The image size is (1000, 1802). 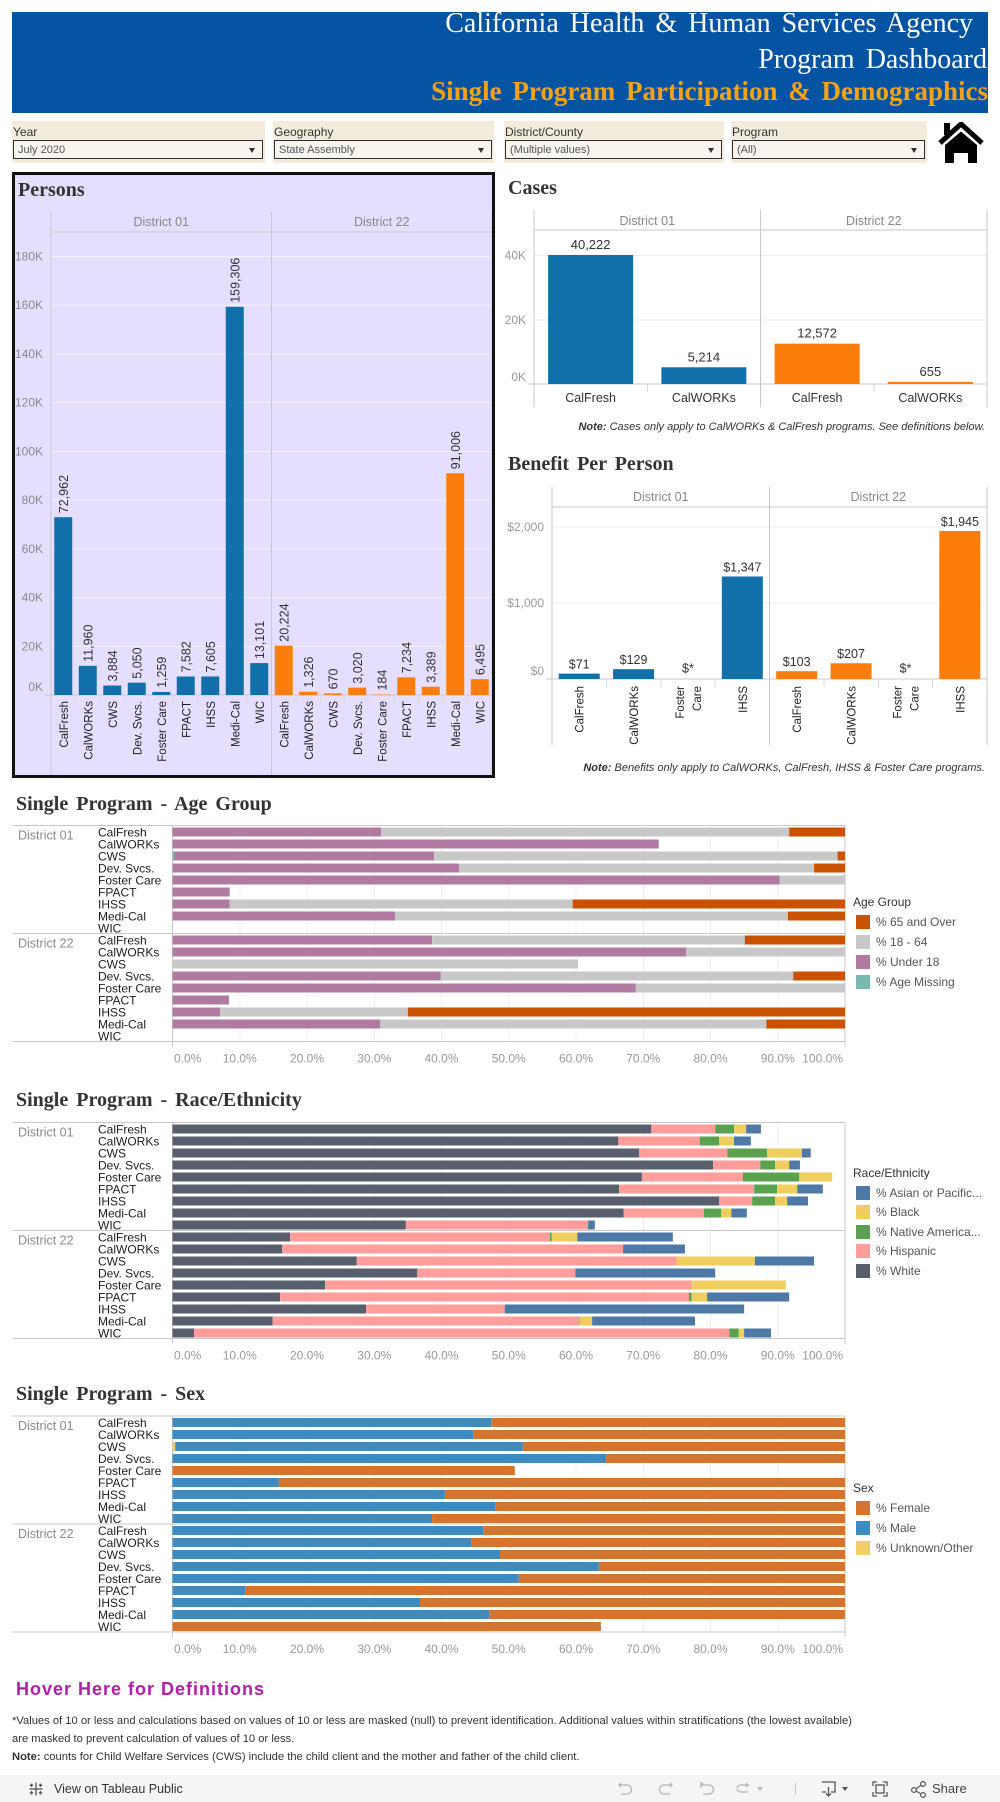 I want to click on legend-item-white: % White, so click(x=926, y=1271).